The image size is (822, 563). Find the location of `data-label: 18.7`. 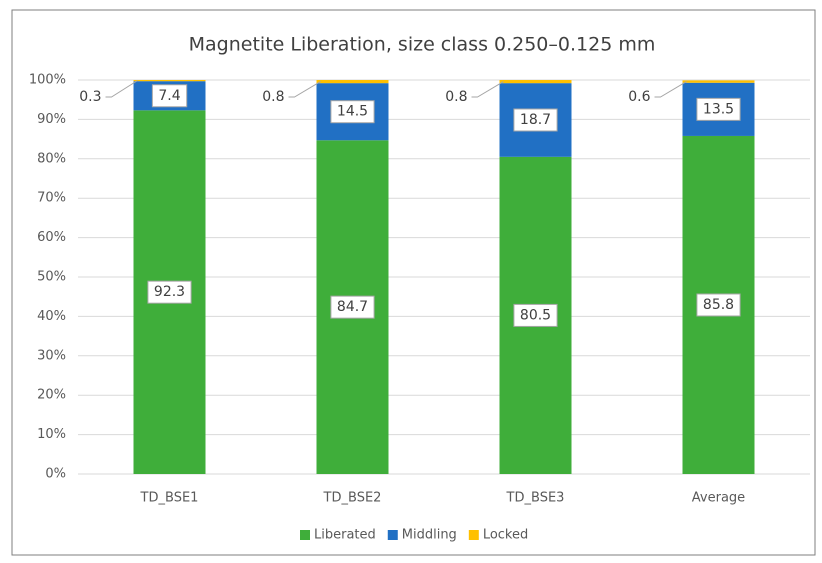

data-label: 18.7 is located at coordinates (535, 120).